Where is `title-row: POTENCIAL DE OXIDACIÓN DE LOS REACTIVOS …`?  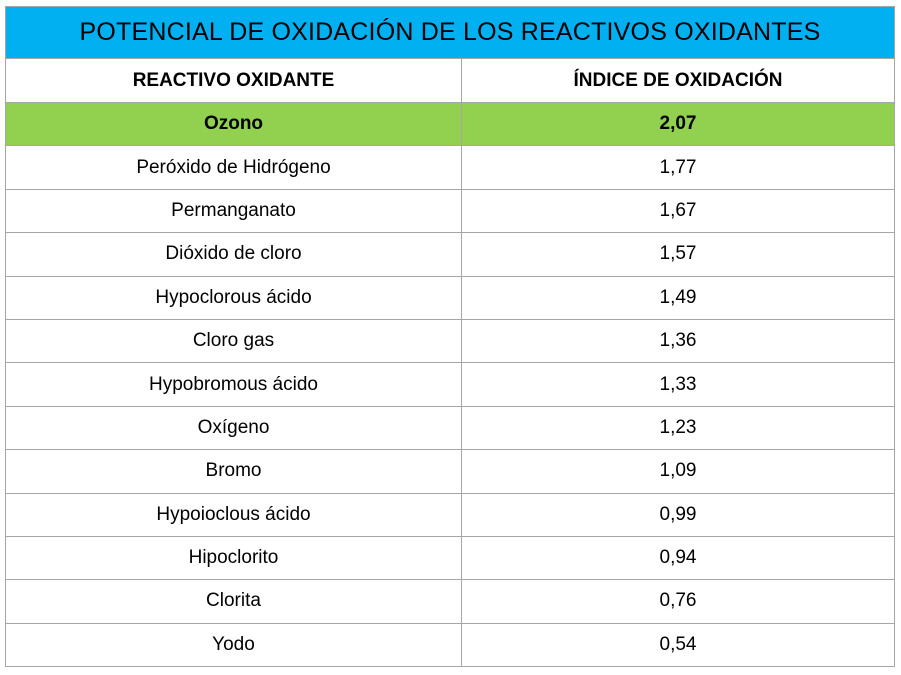
title-row: POTENCIAL DE OXIDACIÓN DE LOS REACTIVOS … is located at coordinates (450, 32).